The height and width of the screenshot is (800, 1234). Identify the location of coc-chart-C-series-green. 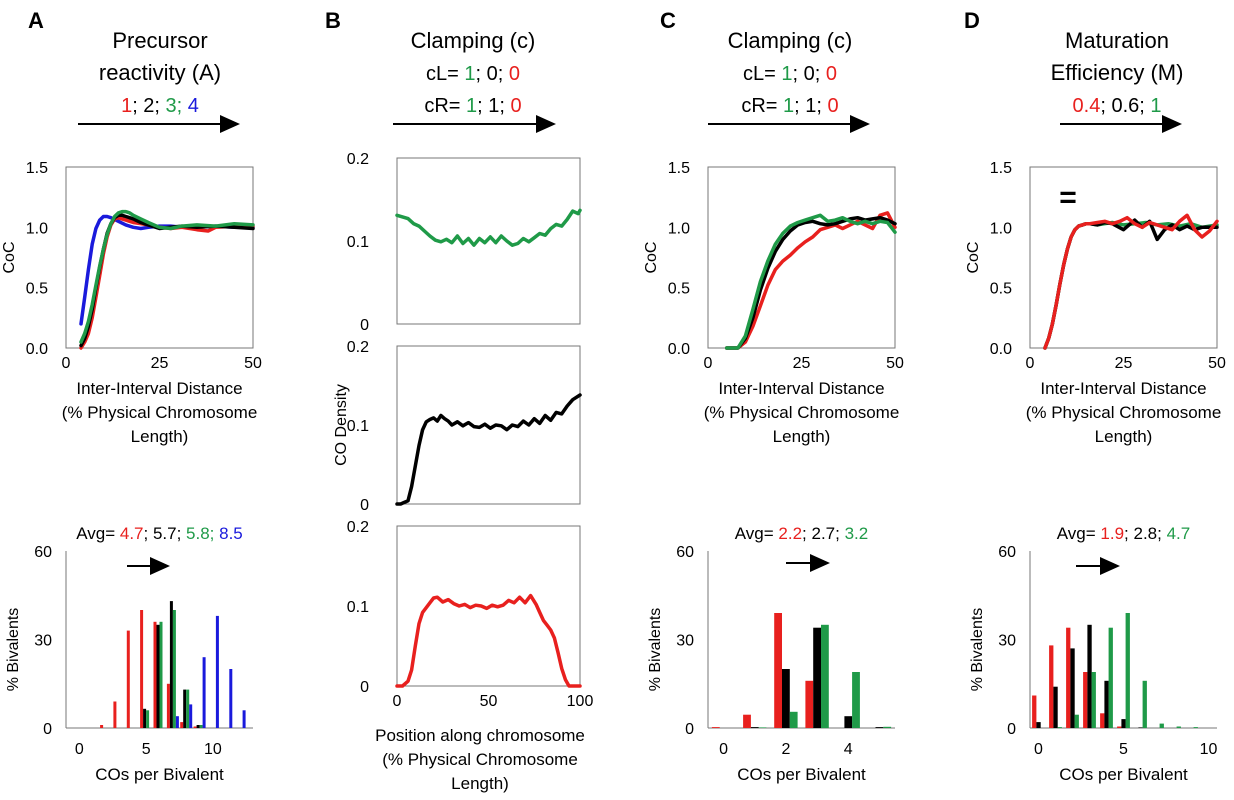
(810, 281).